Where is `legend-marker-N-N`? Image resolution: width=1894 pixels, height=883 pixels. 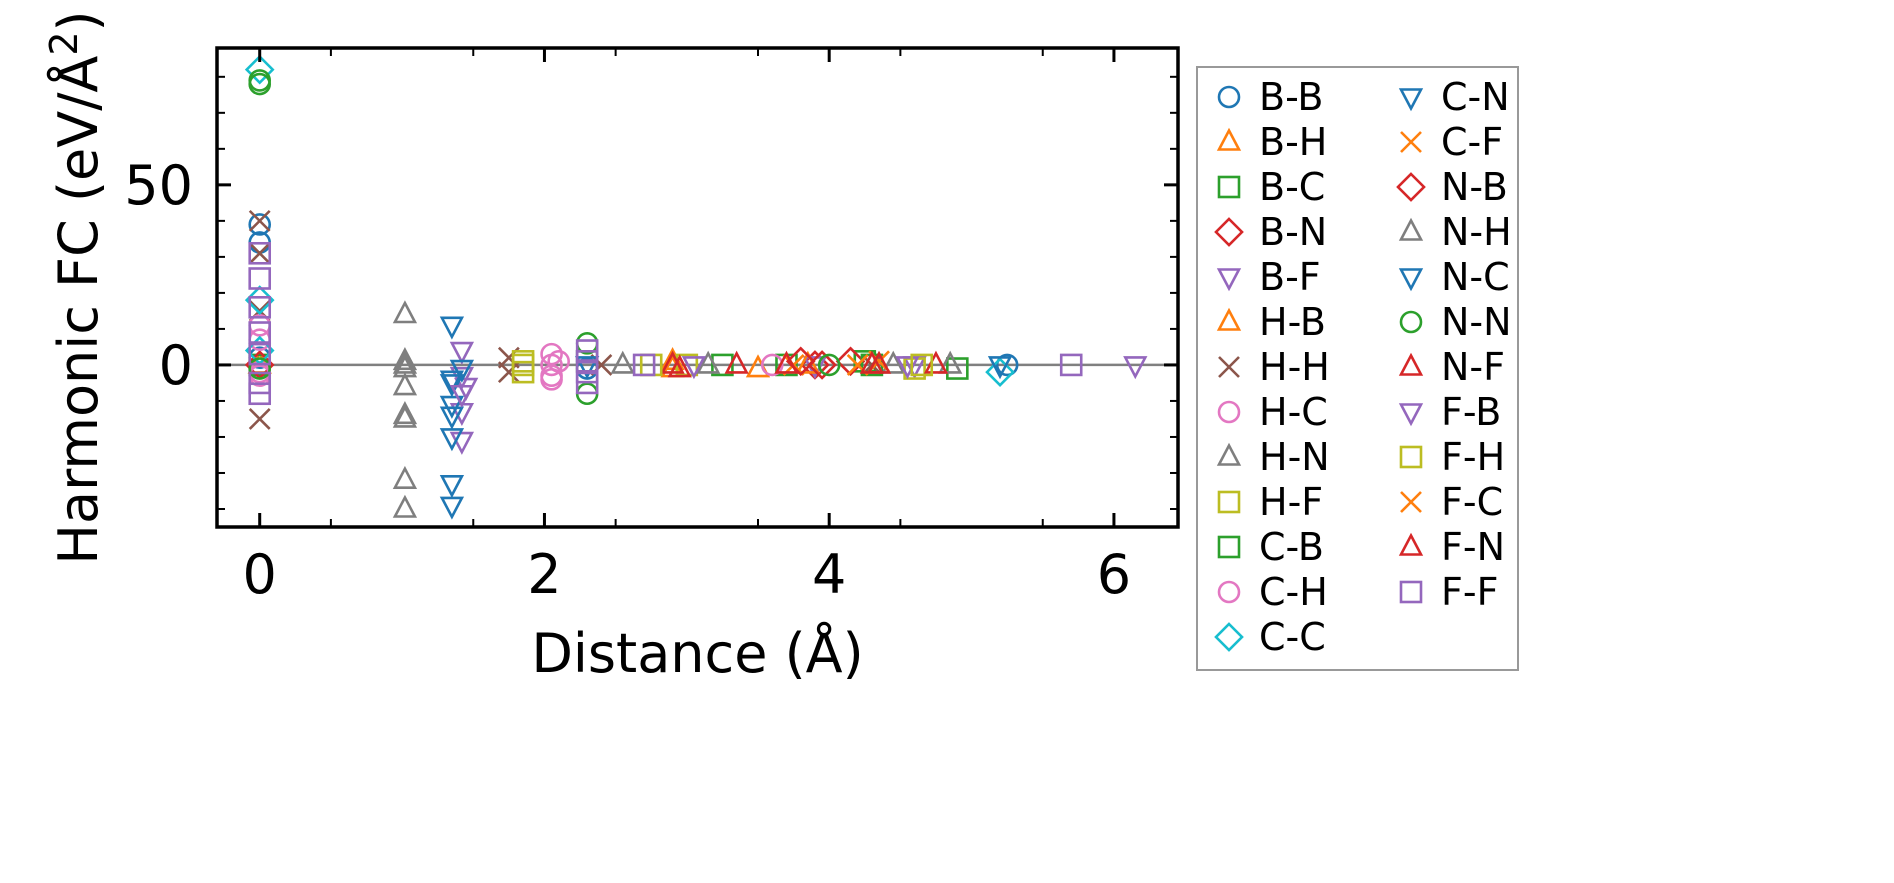
legend-marker-N-N is located at coordinates (1411, 322).